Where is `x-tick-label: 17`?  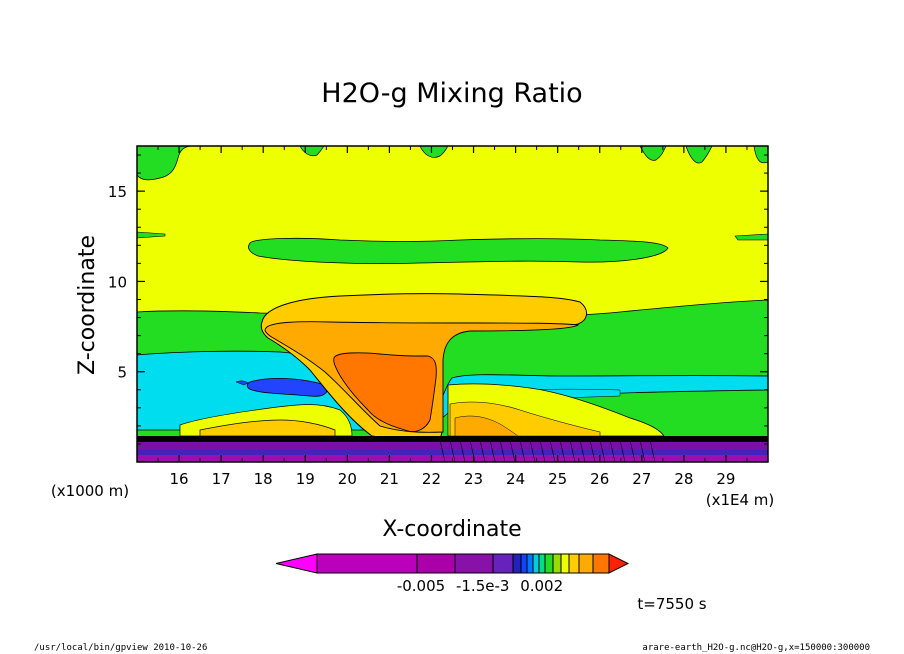 x-tick-label: 17 is located at coordinates (221, 479).